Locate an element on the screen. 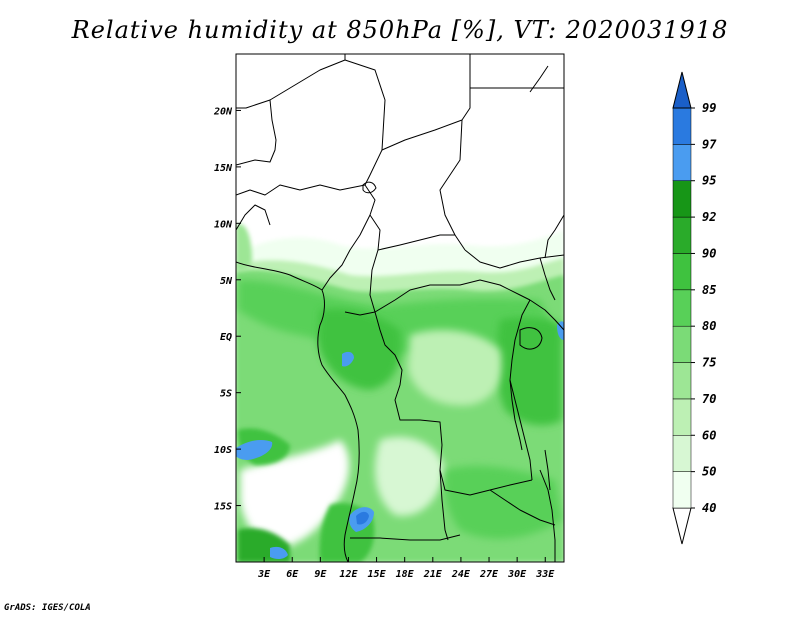 The width and height of the screenshot is (800, 618). lake-malawi is located at coordinates (547, 470).